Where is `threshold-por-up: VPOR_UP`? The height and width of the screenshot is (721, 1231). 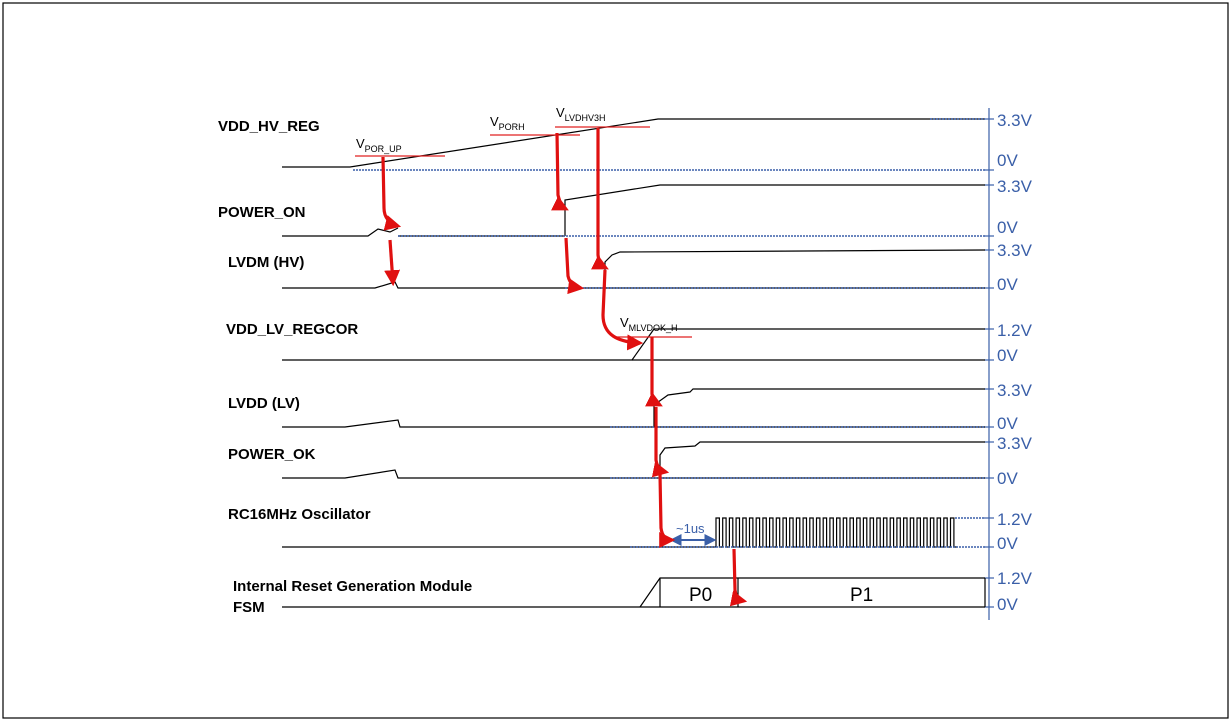
threshold-por-up: VPOR_UP is located at coordinates (400, 146).